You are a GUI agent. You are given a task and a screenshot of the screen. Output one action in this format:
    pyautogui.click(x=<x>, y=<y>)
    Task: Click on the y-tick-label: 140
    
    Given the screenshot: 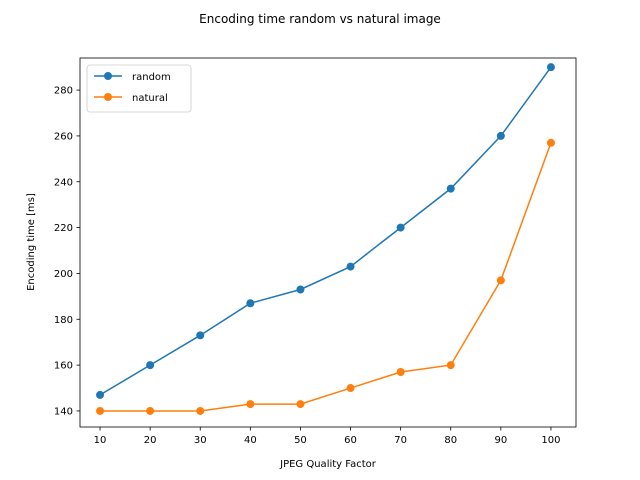 What is the action you would take?
    pyautogui.click(x=63, y=411)
    